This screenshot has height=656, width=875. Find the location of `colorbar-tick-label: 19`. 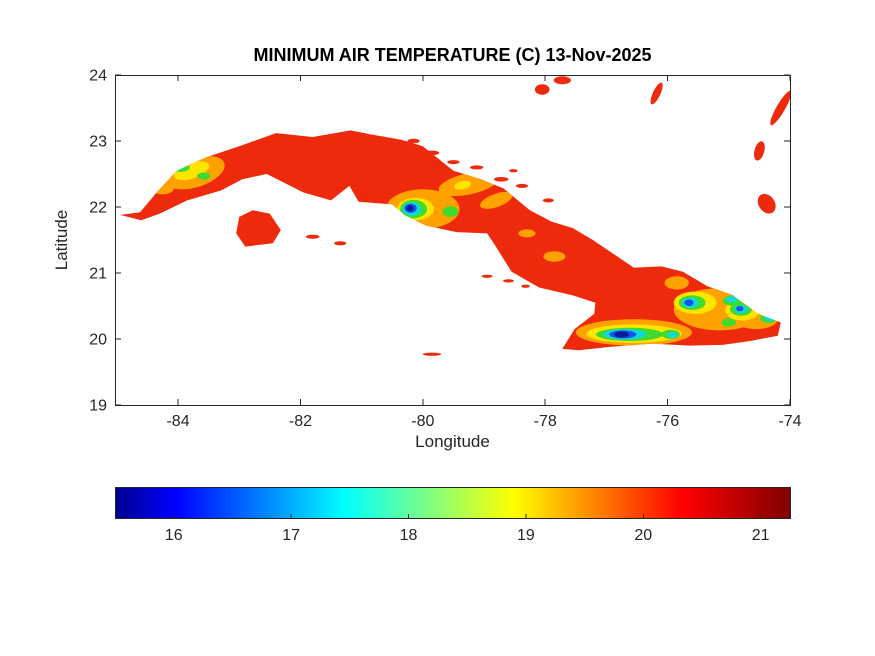

colorbar-tick-label: 19 is located at coordinates (526, 535).